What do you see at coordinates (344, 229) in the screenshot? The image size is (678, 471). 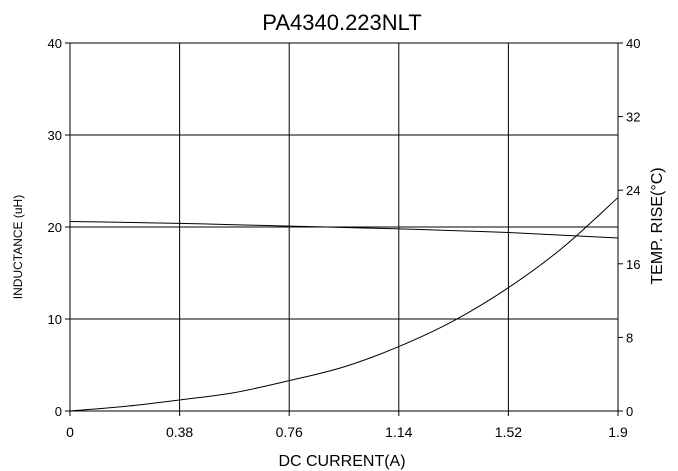 I see `inductance-curve` at bounding box center [344, 229].